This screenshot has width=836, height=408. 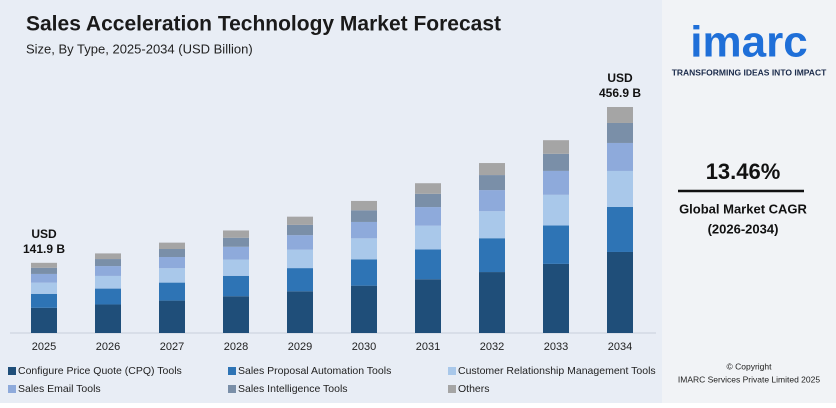 I want to click on legend-label: Customer Relationship Management Tools, so click(x=557, y=371).